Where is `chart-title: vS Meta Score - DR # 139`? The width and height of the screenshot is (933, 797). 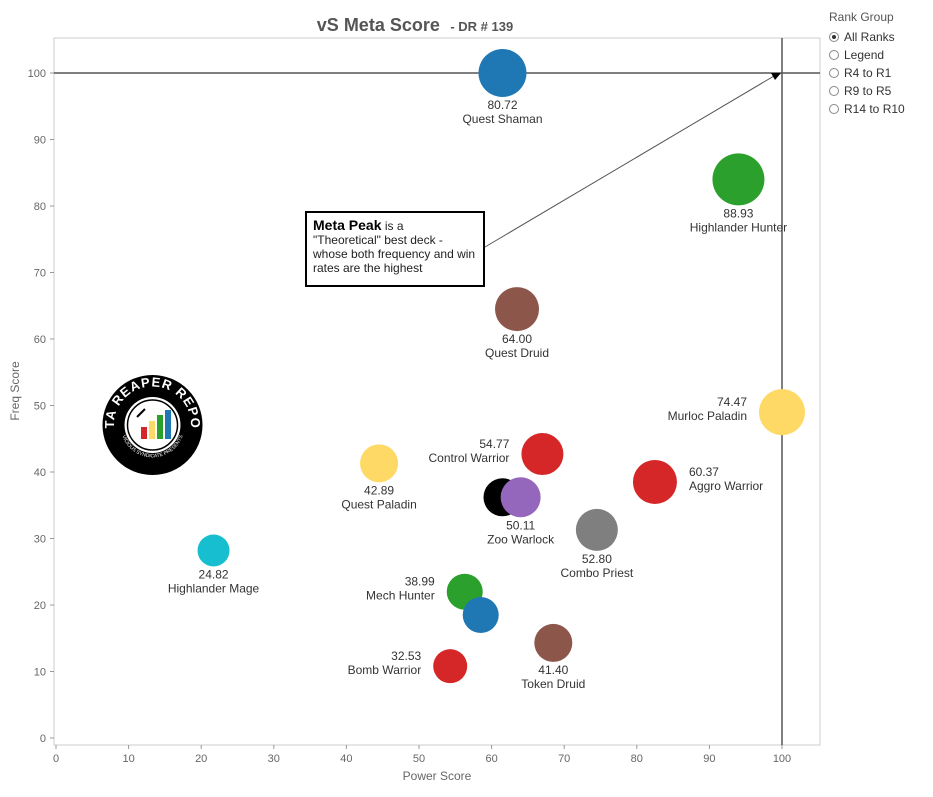 chart-title: vS Meta Score - DR # 139 is located at coordinates (415, 25).